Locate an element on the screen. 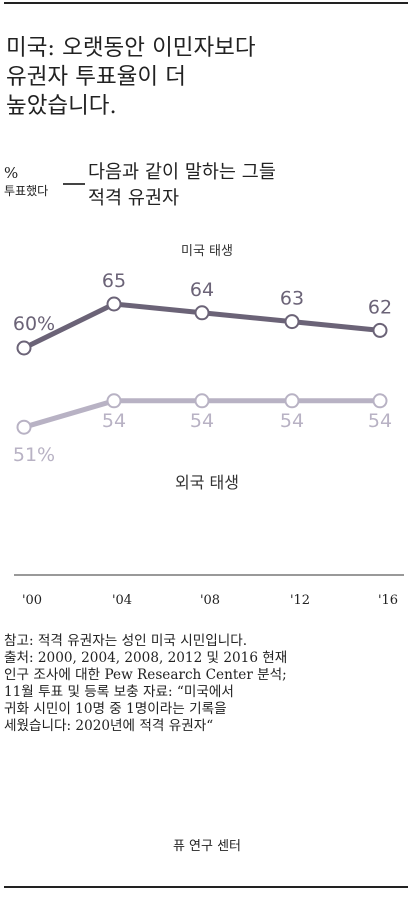 Image resolution: width=414 pixels, height=898 pixels. x-tick-label: '12 is located at coordinates (300, 600).